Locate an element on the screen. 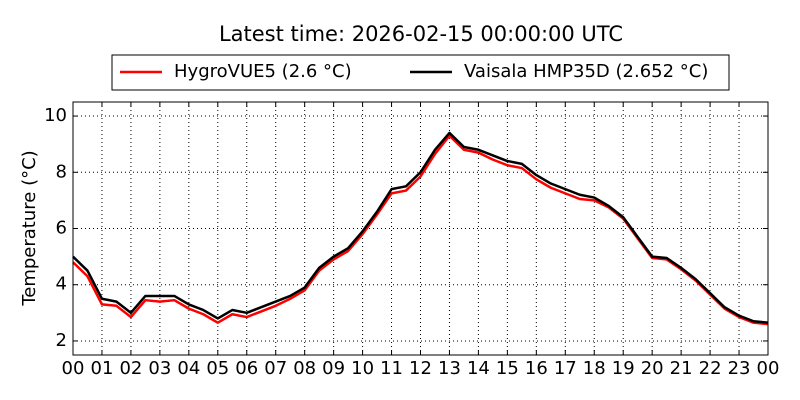 The height and width of the screenshot is (400, 800). x-tick-label: 07 is located at coordinates (275, 368).